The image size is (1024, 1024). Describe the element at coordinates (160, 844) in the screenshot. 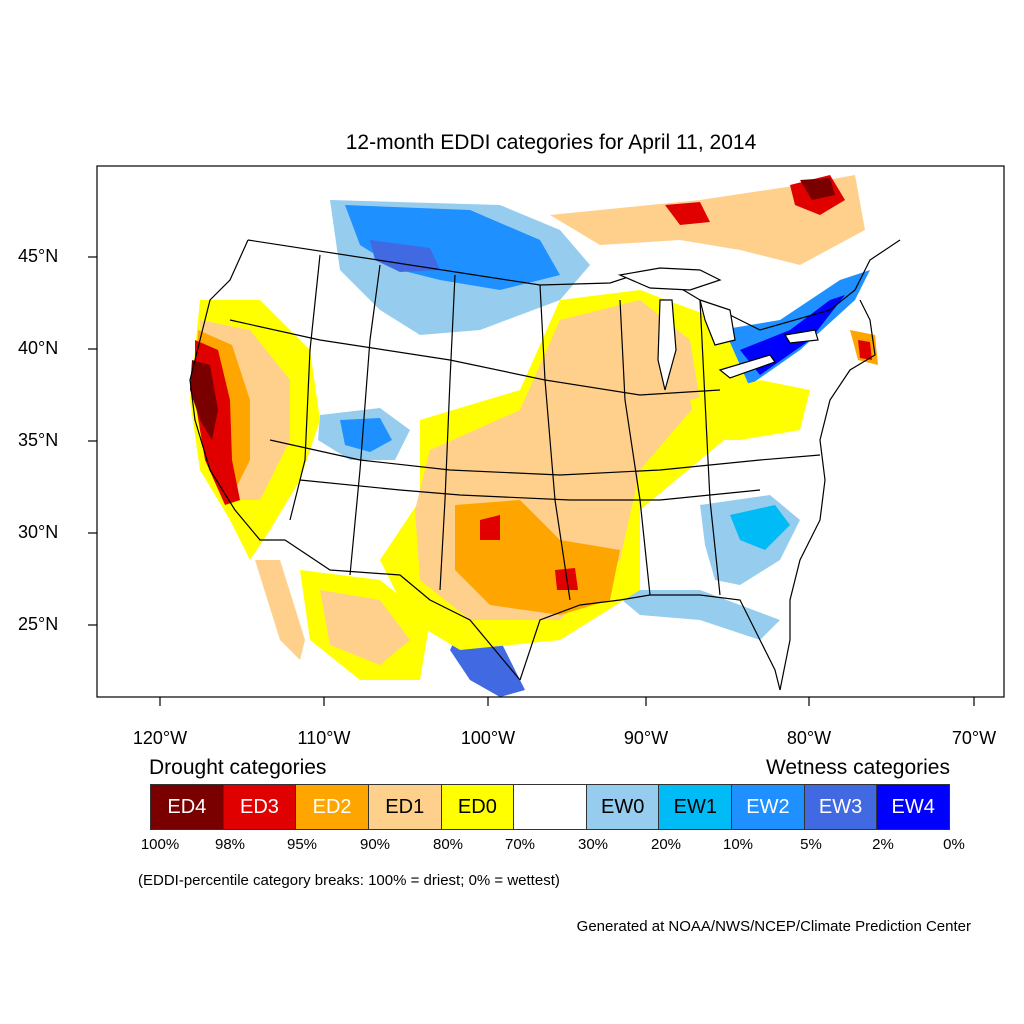

I see `break-label: 100%` at that location.